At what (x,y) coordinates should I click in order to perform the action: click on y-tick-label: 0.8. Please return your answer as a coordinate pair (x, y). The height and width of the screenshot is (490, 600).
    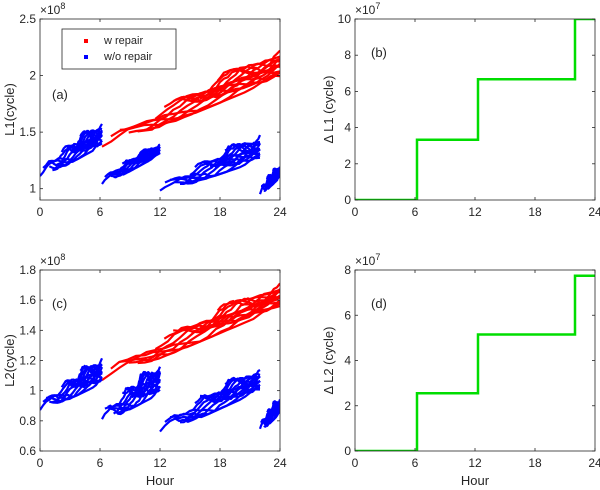
    Looking at the image, I should click on (27, 421).